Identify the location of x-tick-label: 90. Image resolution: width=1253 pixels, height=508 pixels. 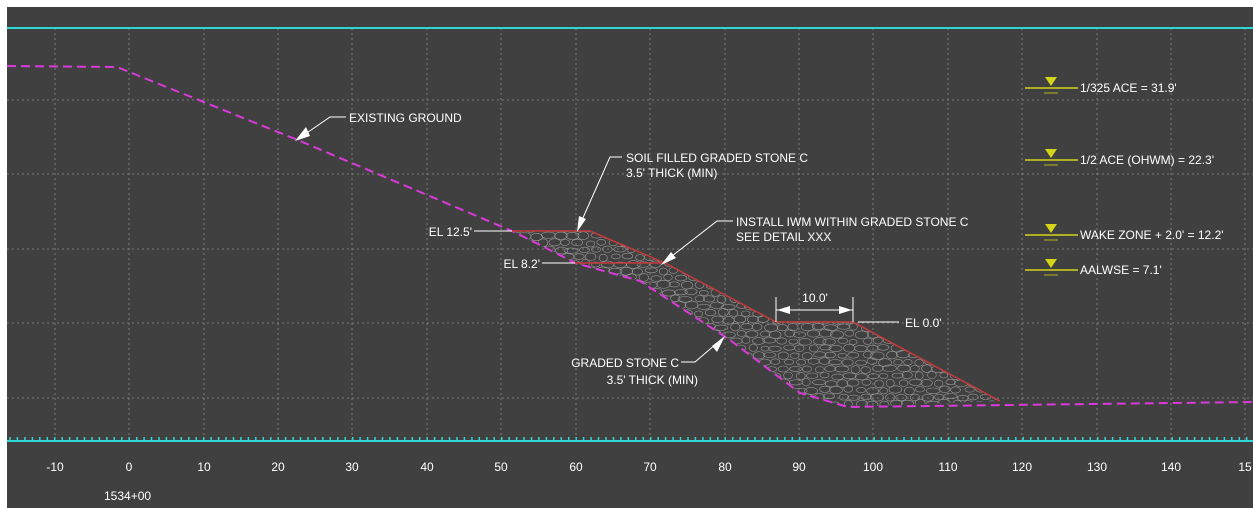
(799, 467).